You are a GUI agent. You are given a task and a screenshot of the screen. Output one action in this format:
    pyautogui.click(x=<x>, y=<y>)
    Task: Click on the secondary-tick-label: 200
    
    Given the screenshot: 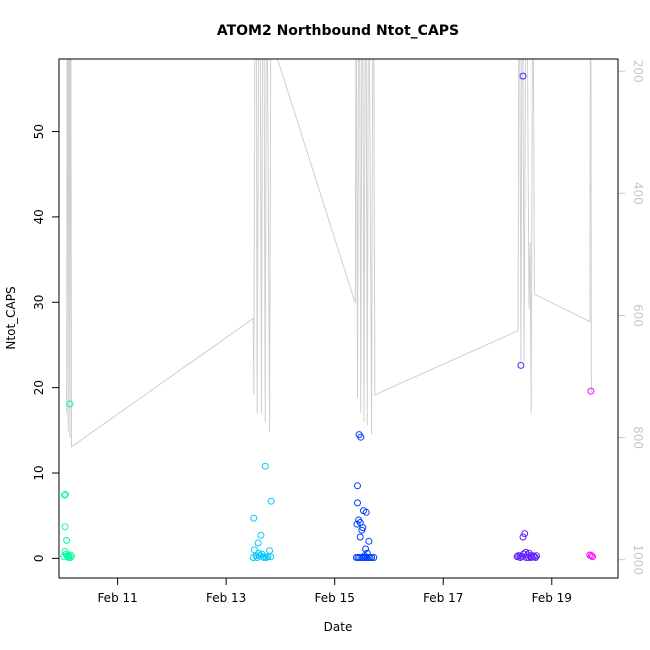 What is the action you would take?
    pyautogui.click(x=638, y=71)
    